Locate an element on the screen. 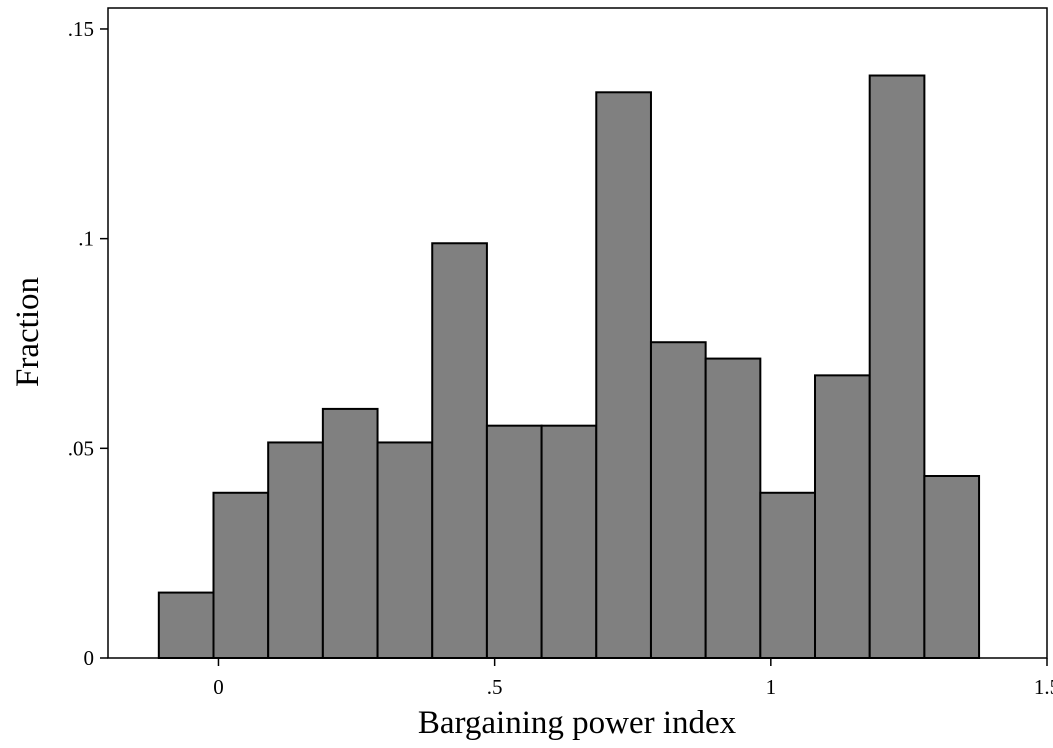  y-axis-title: Fraction is located at coordinates (28, 332).